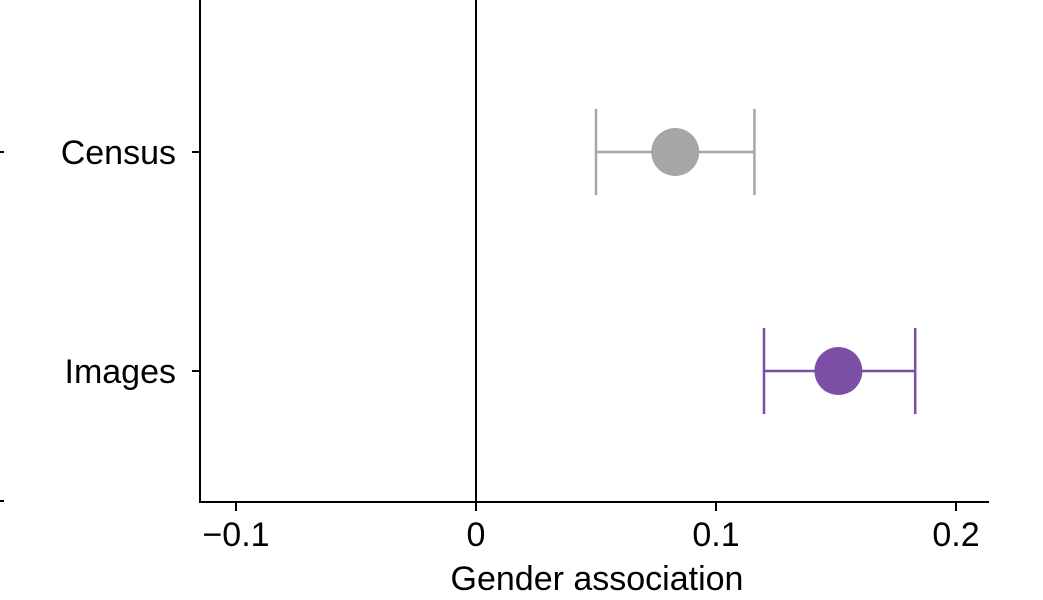 This screenshot has height=600, width=1043. Describe the element at coordinates (118, 153) in the screenshot. I see `y-tick-label: Census` at that location.